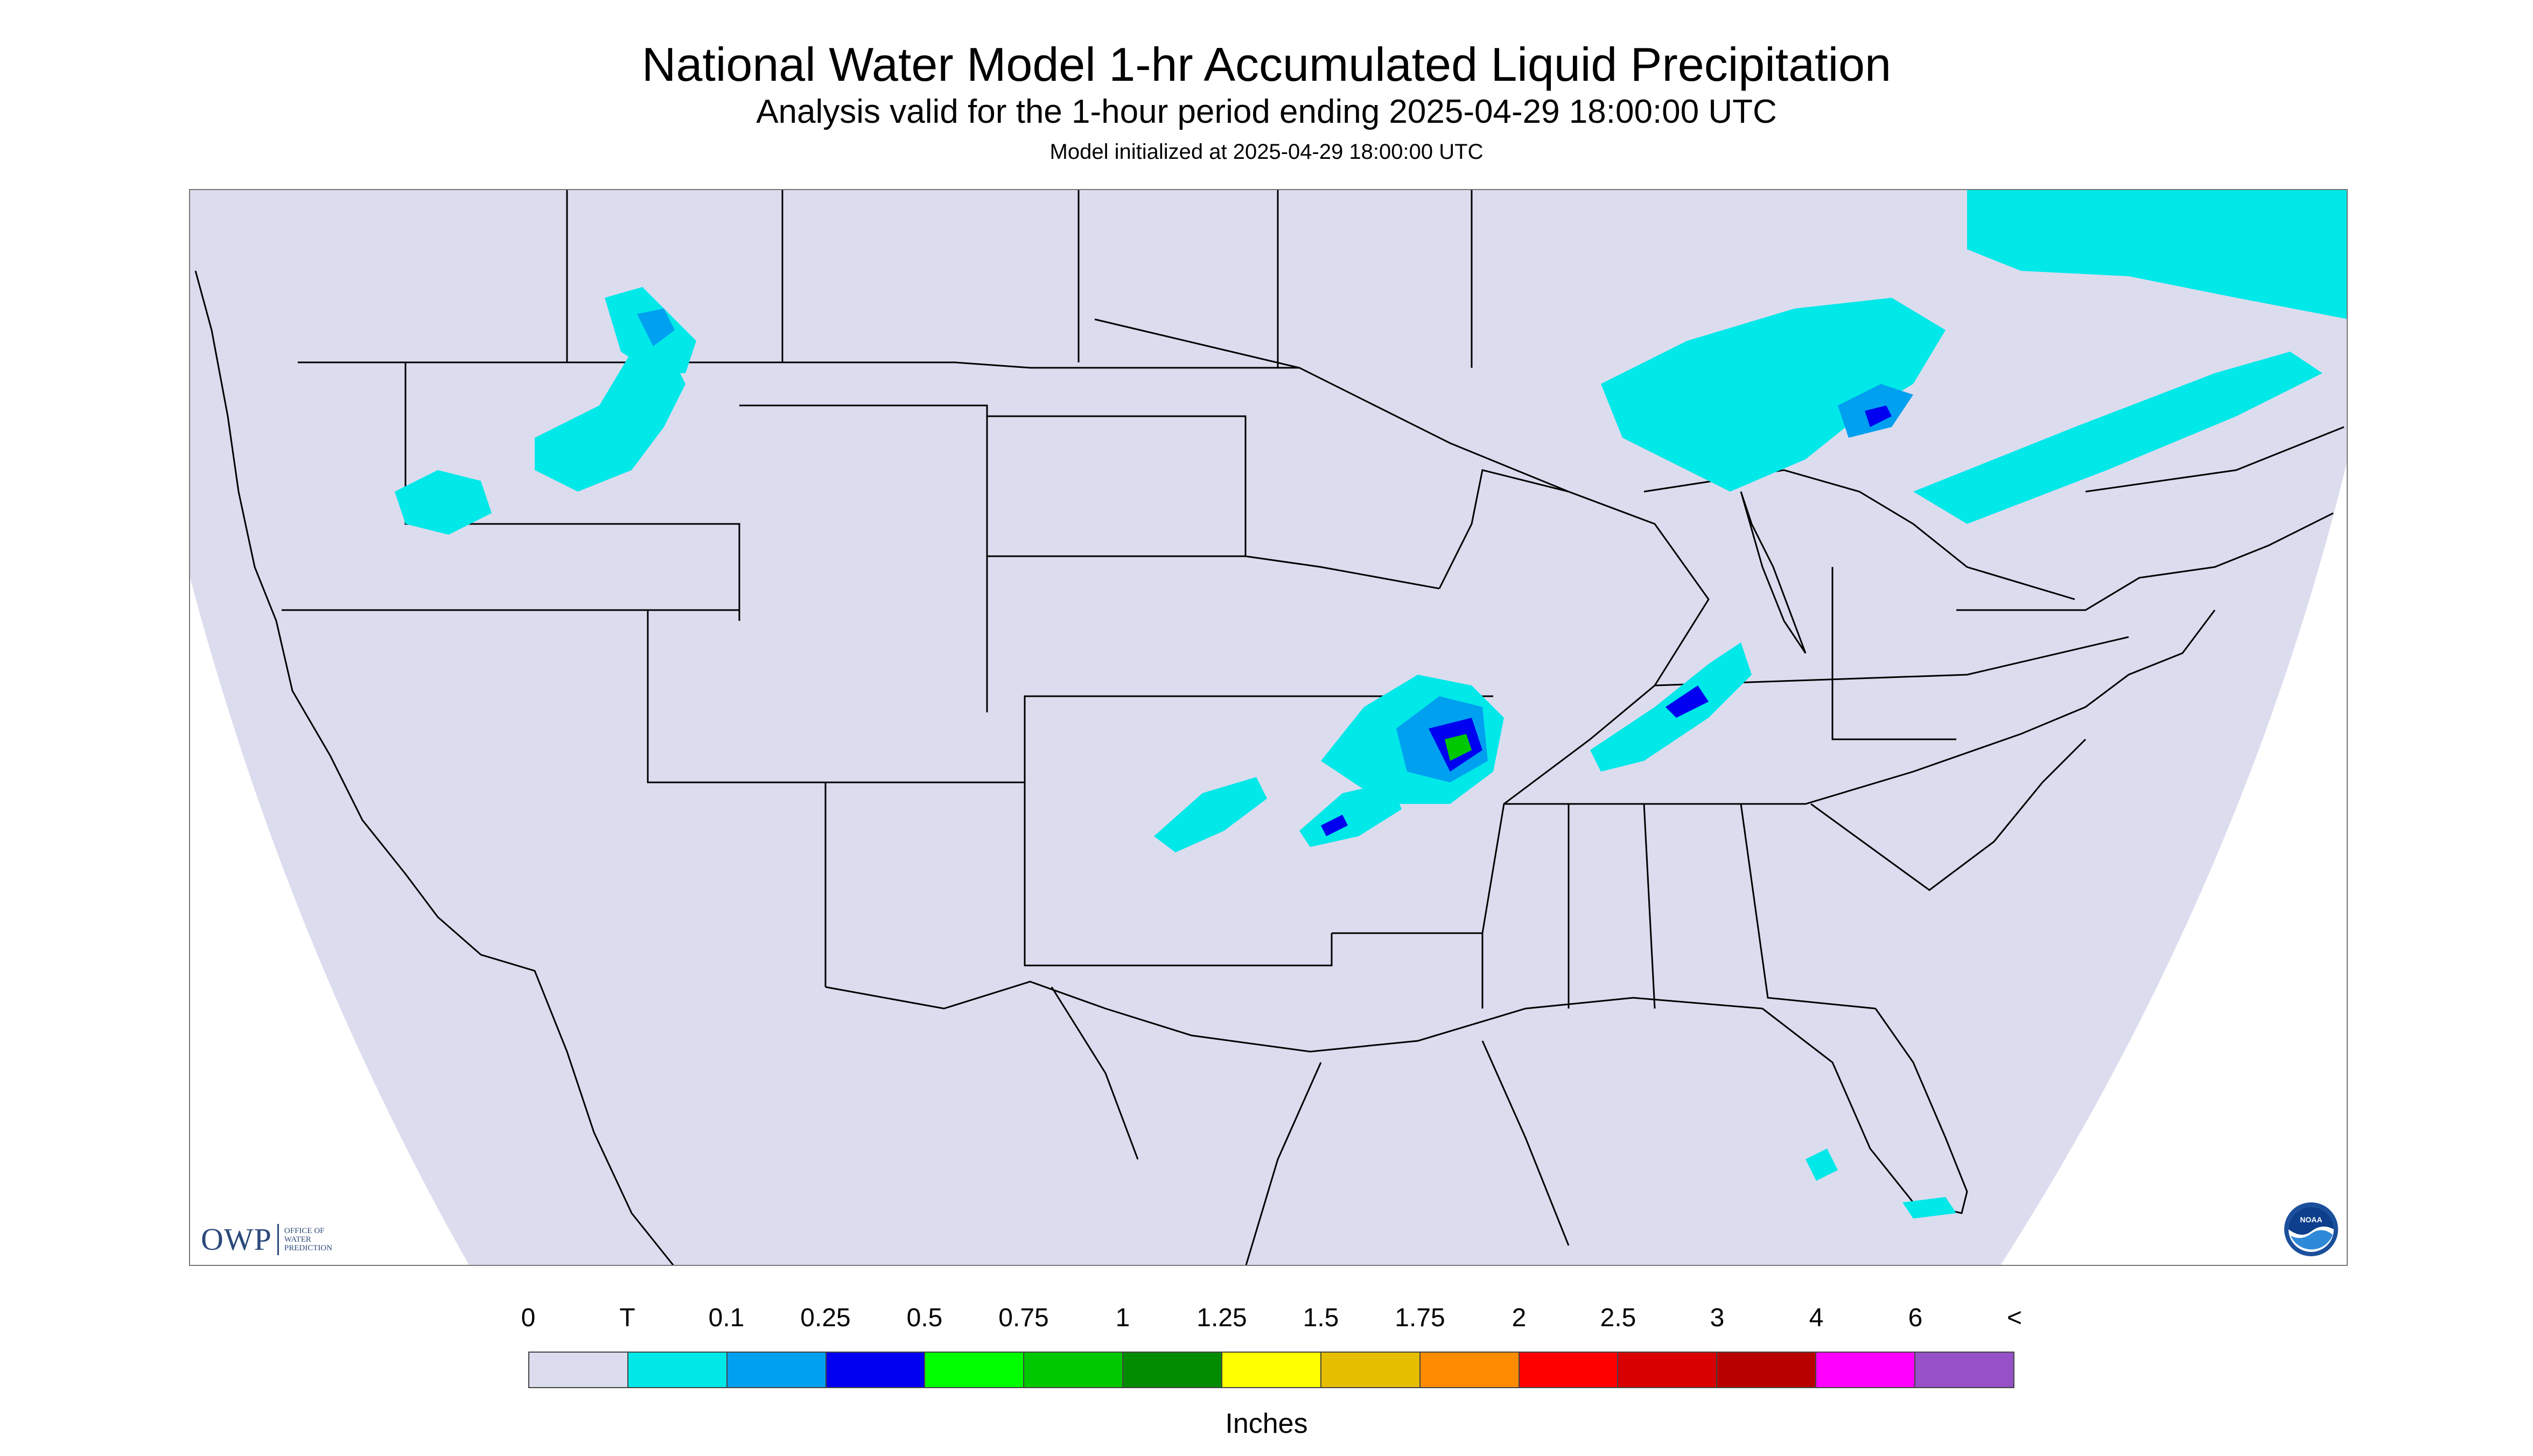  Describe the element at coordinates (444, 502) in the screenshot. I see `precip-oregon` at that location.